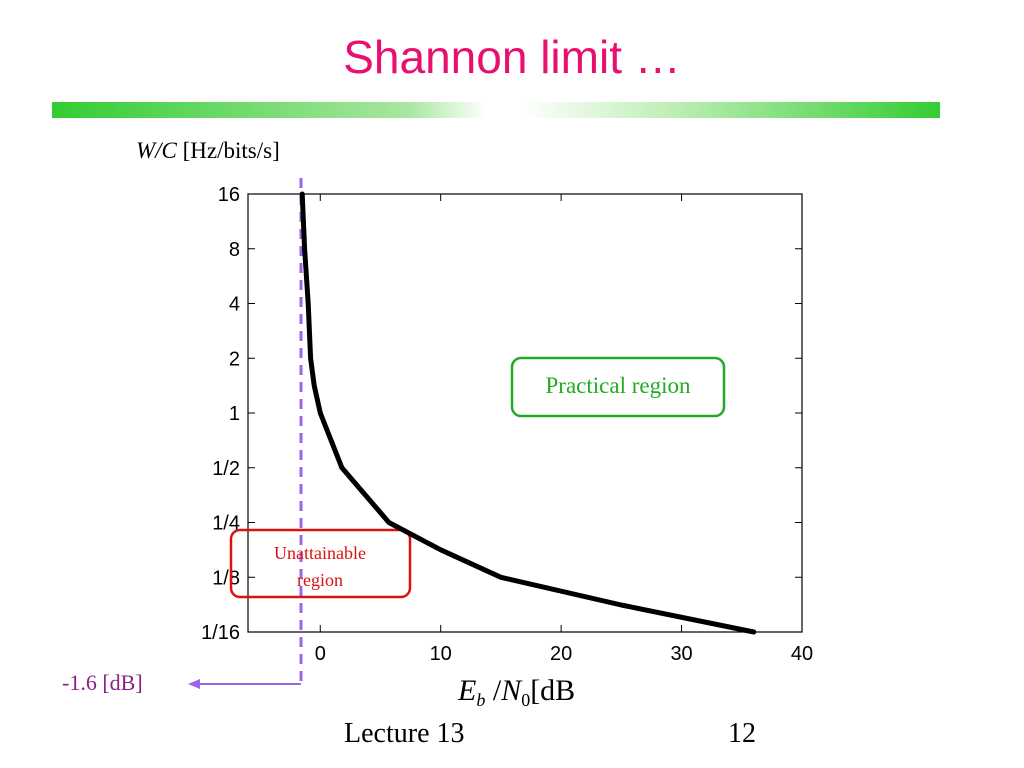 This screenshot has height=768, width=1024. I want to click on limit-arrow-head, so click(194, 684).